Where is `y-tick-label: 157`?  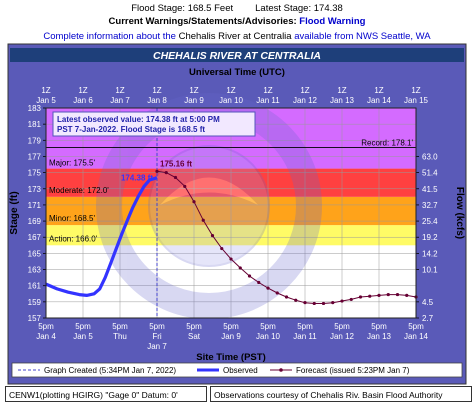
y-tick-label: 157 is located at coordinates (35, 318).